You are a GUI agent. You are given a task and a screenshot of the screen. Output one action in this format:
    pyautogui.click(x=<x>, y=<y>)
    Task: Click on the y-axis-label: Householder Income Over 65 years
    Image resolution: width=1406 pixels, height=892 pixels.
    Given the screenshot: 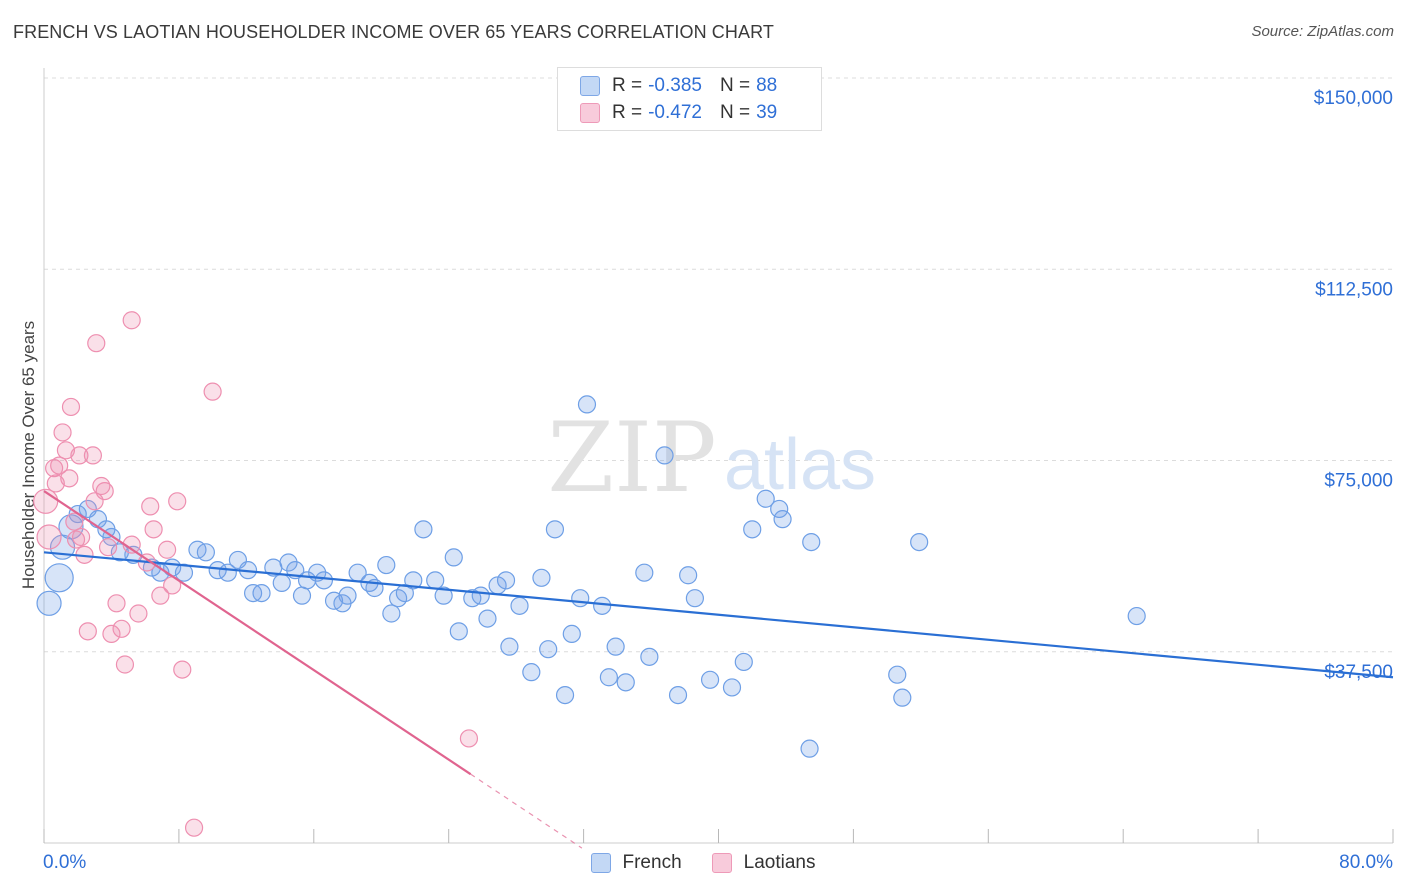 What is the action you would take?
    pyautogui.click(x=28, y=455)
    